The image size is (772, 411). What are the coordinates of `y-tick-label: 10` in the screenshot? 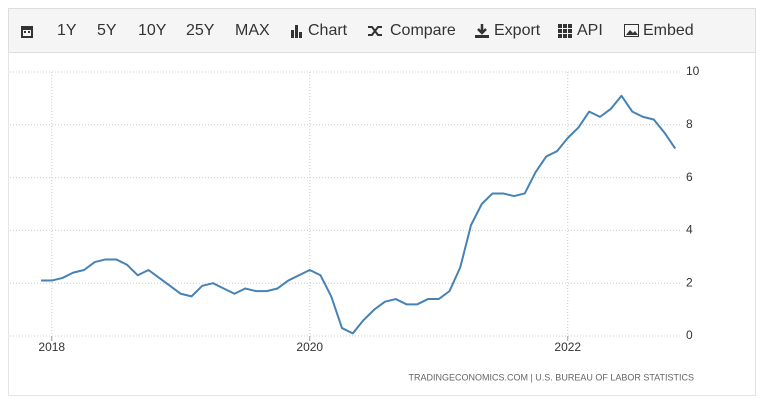 It's located at (693, 71).